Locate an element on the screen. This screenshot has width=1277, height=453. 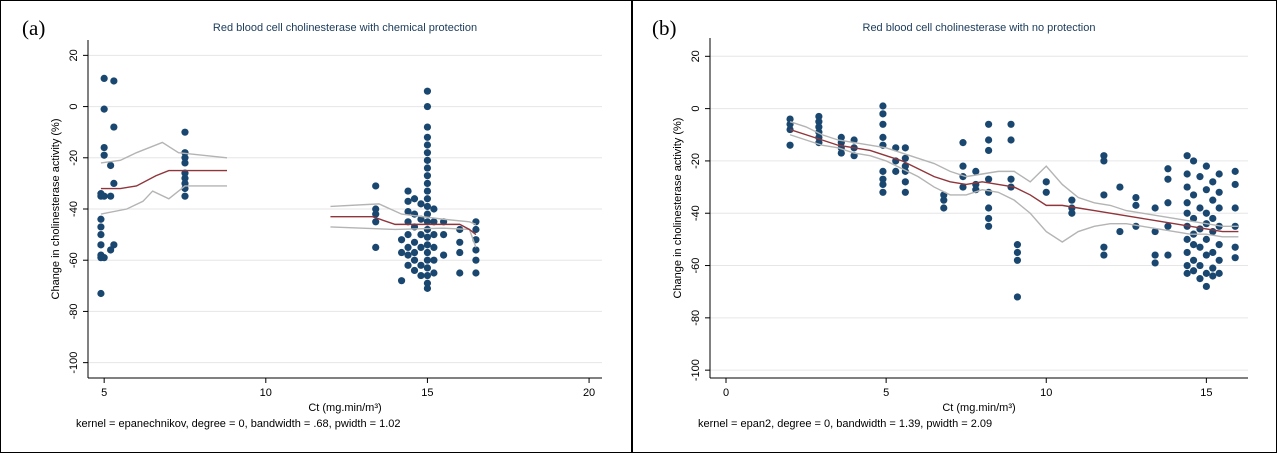
y-tick-label: -20 is located at coordinates (696, 161).